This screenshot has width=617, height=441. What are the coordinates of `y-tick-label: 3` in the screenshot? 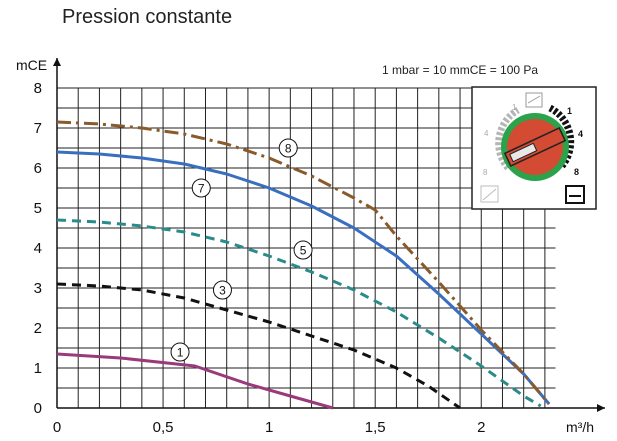 It's located at (38, 288).